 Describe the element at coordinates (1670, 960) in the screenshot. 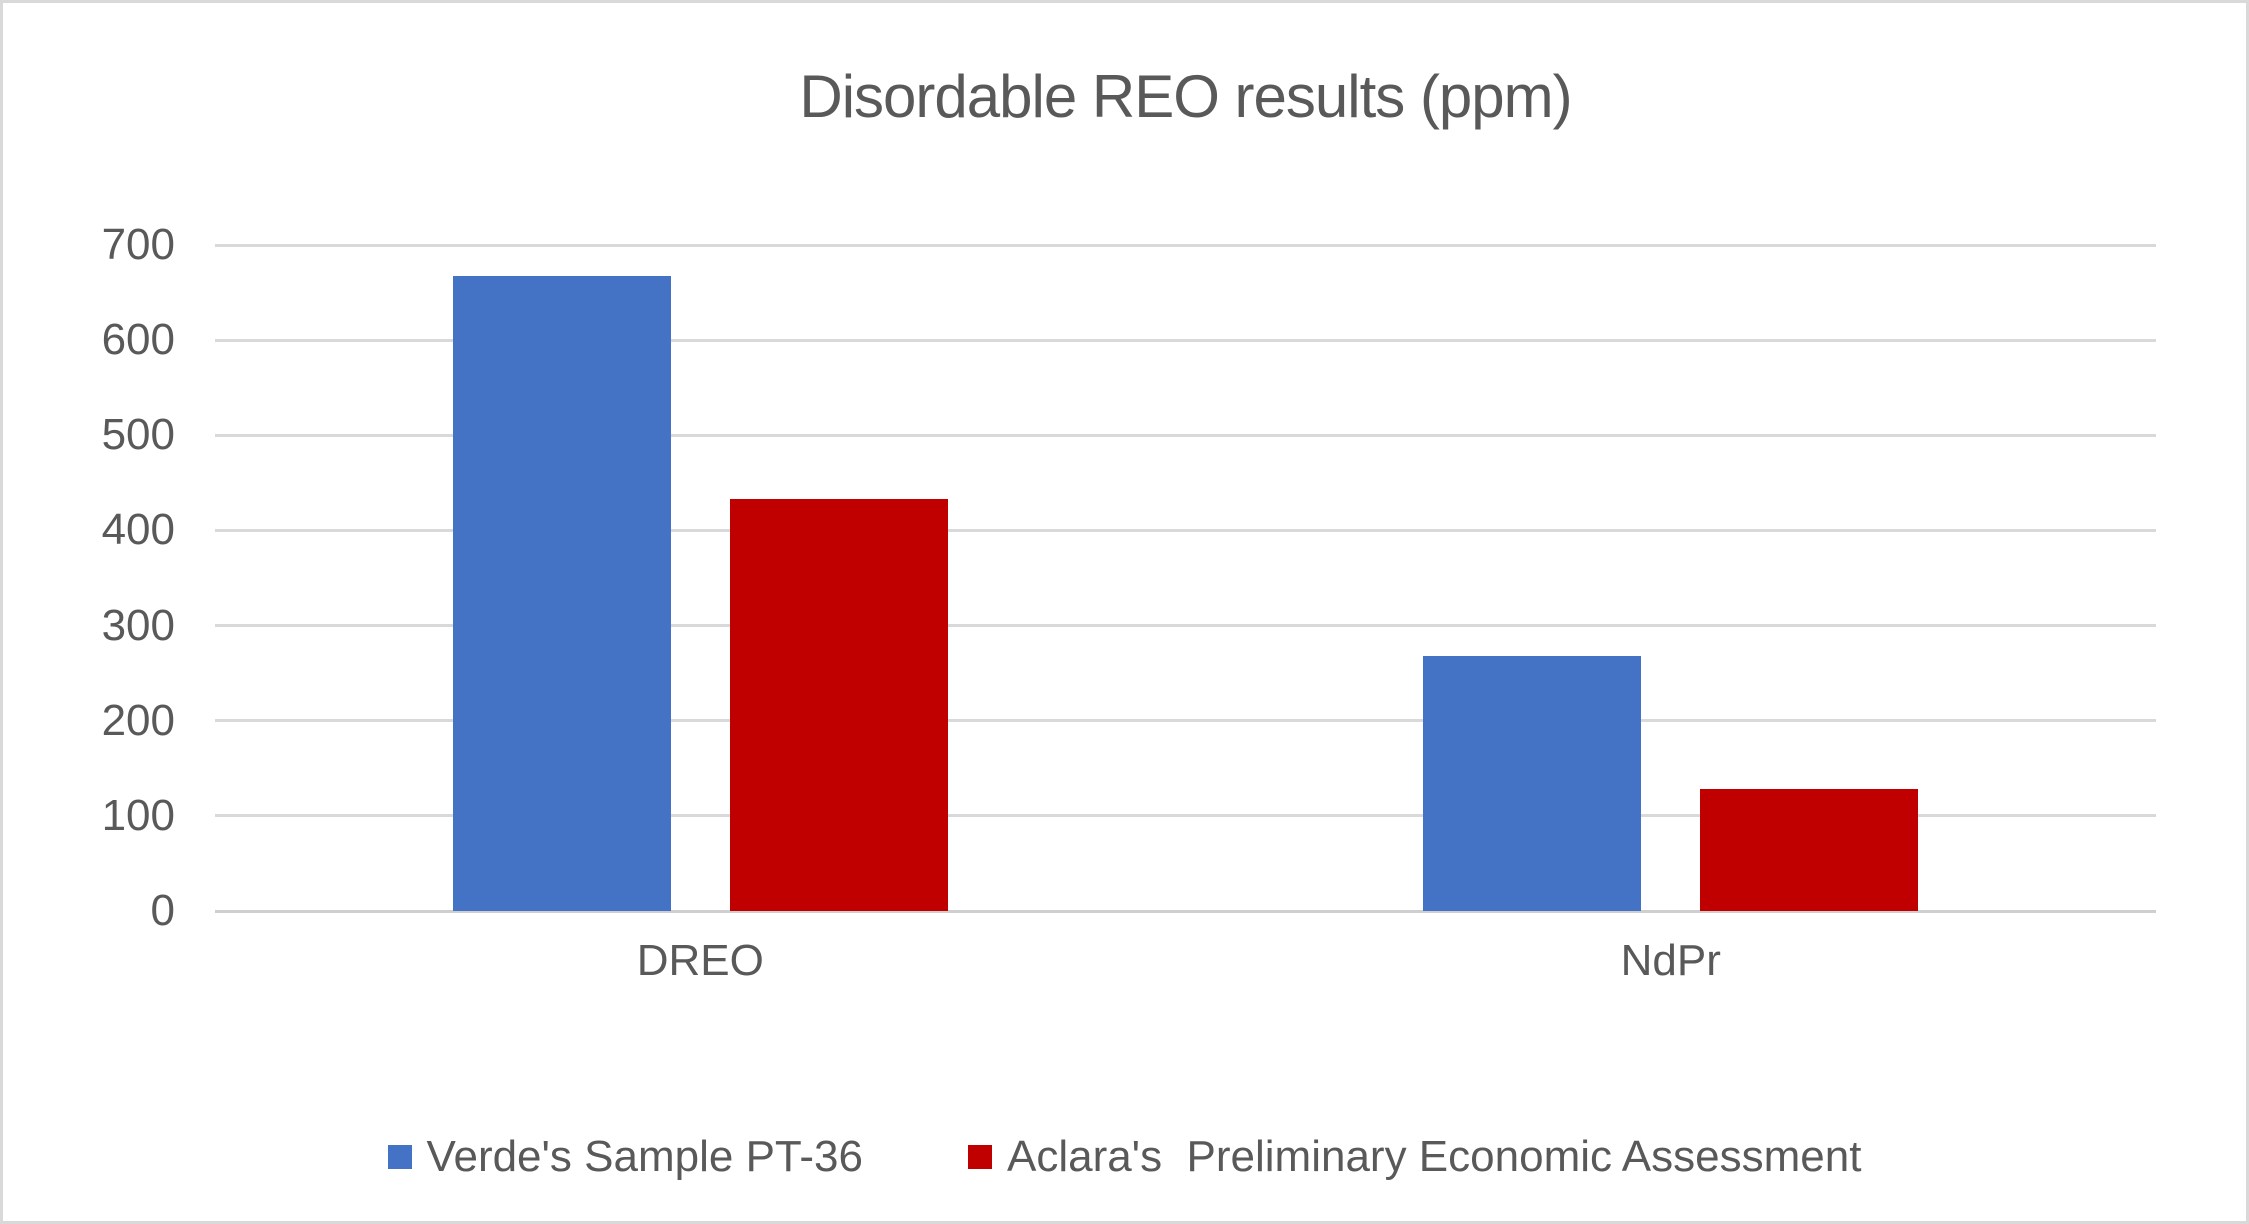

I see `x-category-label: NdPr` at that location.